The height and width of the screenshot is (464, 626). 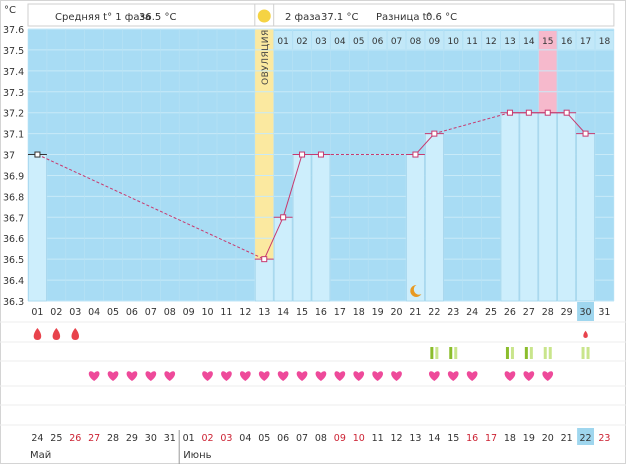 I want to click on calendar-date-label: 04, so click(x=245, y=438).